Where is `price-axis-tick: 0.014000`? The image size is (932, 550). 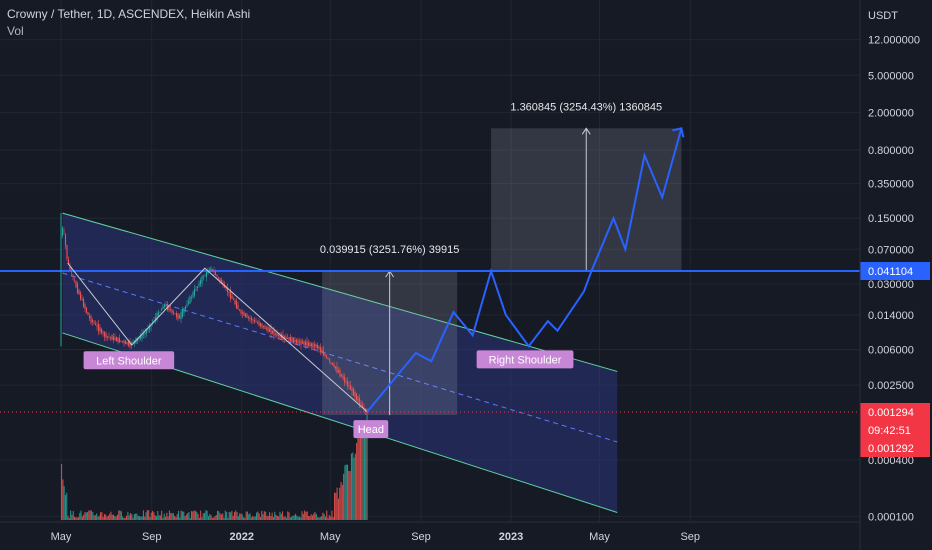
price-axis-tick: 0.014000 is located at coordinates (891, 316).